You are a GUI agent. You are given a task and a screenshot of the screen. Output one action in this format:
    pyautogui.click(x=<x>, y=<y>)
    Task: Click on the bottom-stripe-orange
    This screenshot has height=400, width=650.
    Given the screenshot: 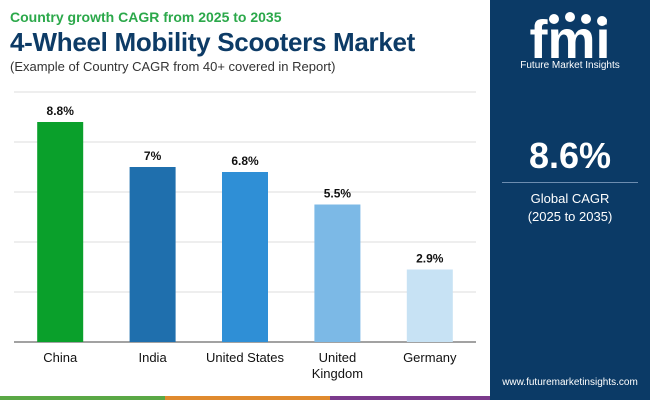 What is the action you would take?
    pyautogui.click(x=247, y=398)
    